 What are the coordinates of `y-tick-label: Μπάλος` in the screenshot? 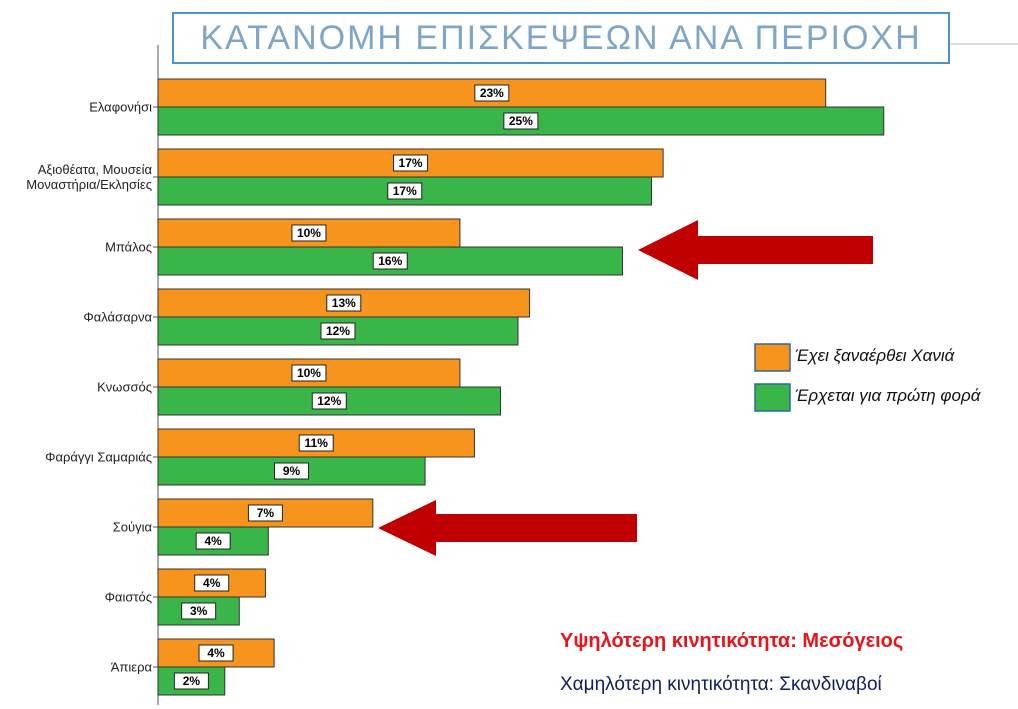 It's located at (128, 247).